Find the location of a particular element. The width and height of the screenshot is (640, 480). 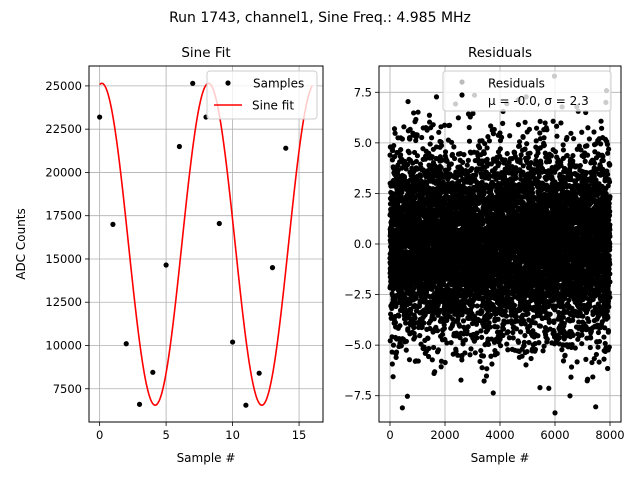

sine-fit-xlabel: Sample # is located at coordinates (206, 458).